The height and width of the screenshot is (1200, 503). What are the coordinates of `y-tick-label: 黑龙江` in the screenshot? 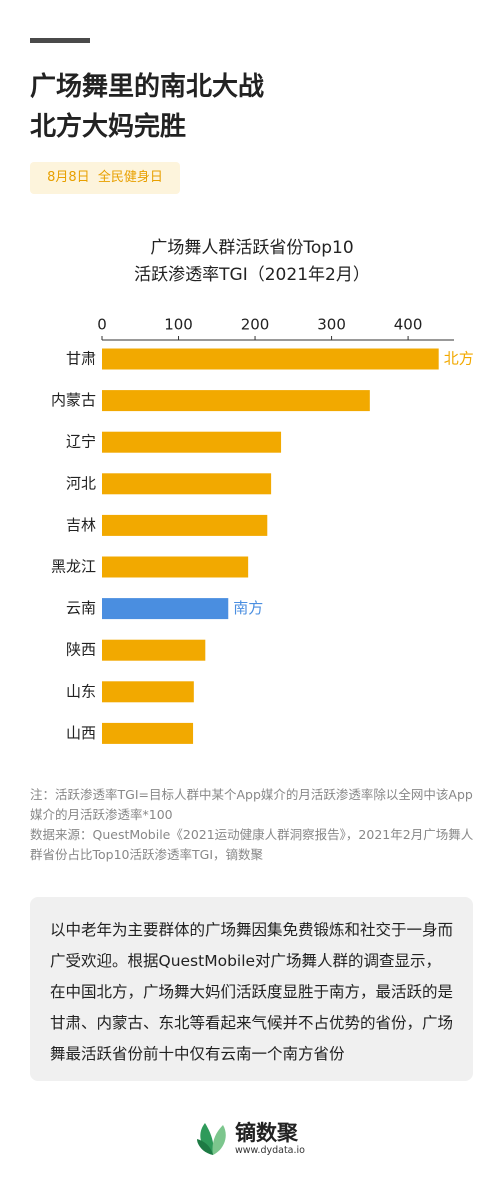 It's located at (73, 567).